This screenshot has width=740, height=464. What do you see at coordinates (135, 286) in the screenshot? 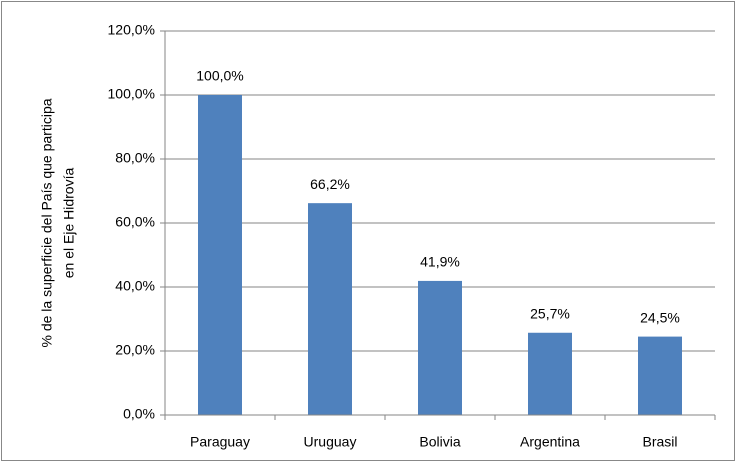
I see `y-tick-label: 40,0%` at bounding box center [135, 286].